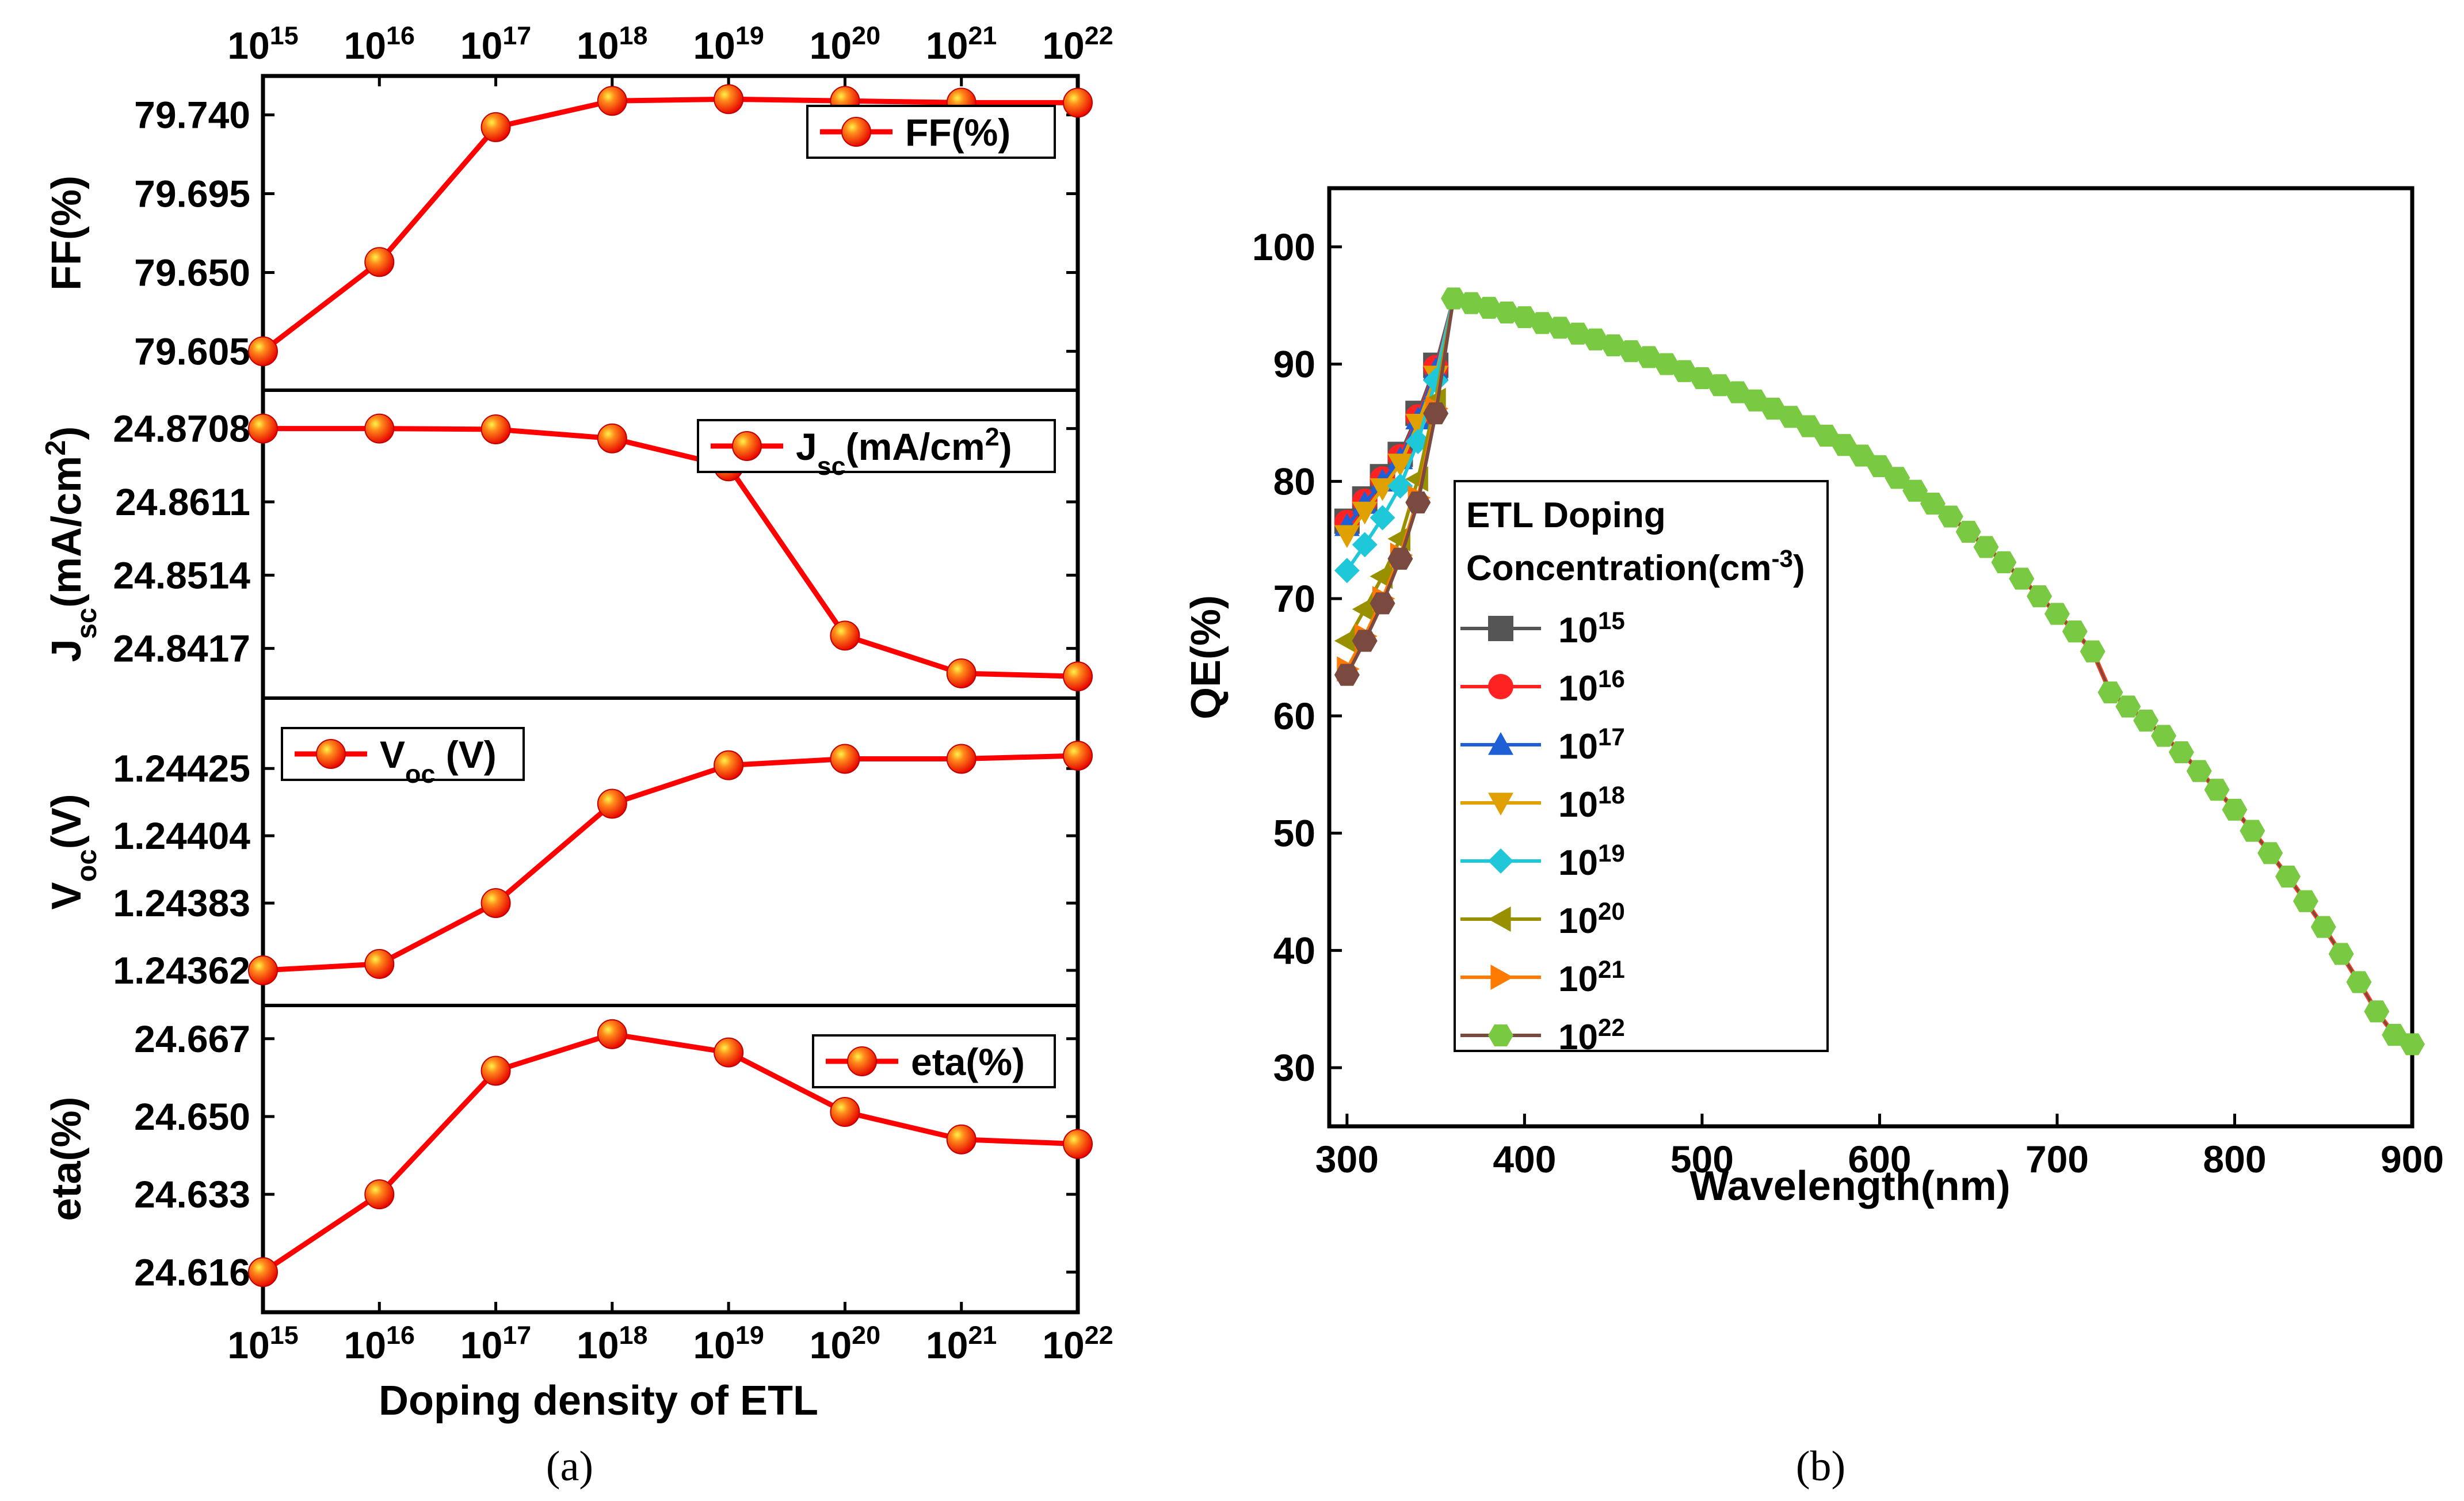 This screenshot has height=1501, width=2464. Describe the element at coordinates (182, 502) in the screenshot. I see `y-tick-label: 24.8611` at that location.